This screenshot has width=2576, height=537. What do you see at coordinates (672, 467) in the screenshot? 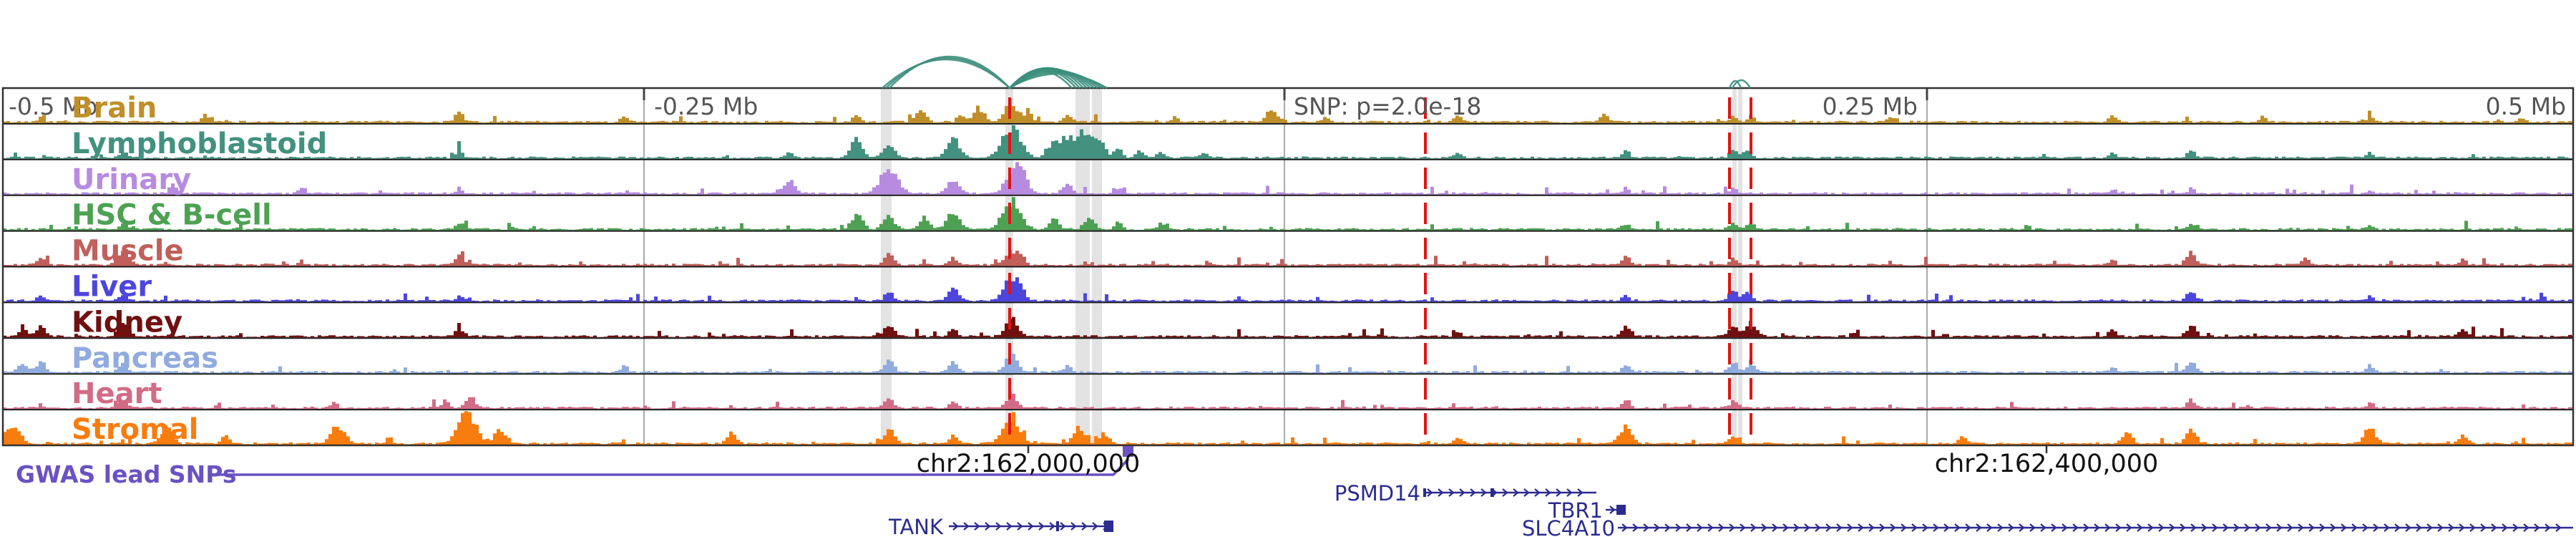
I see `gwas-pointer-line` at bounding box center [672, 467].